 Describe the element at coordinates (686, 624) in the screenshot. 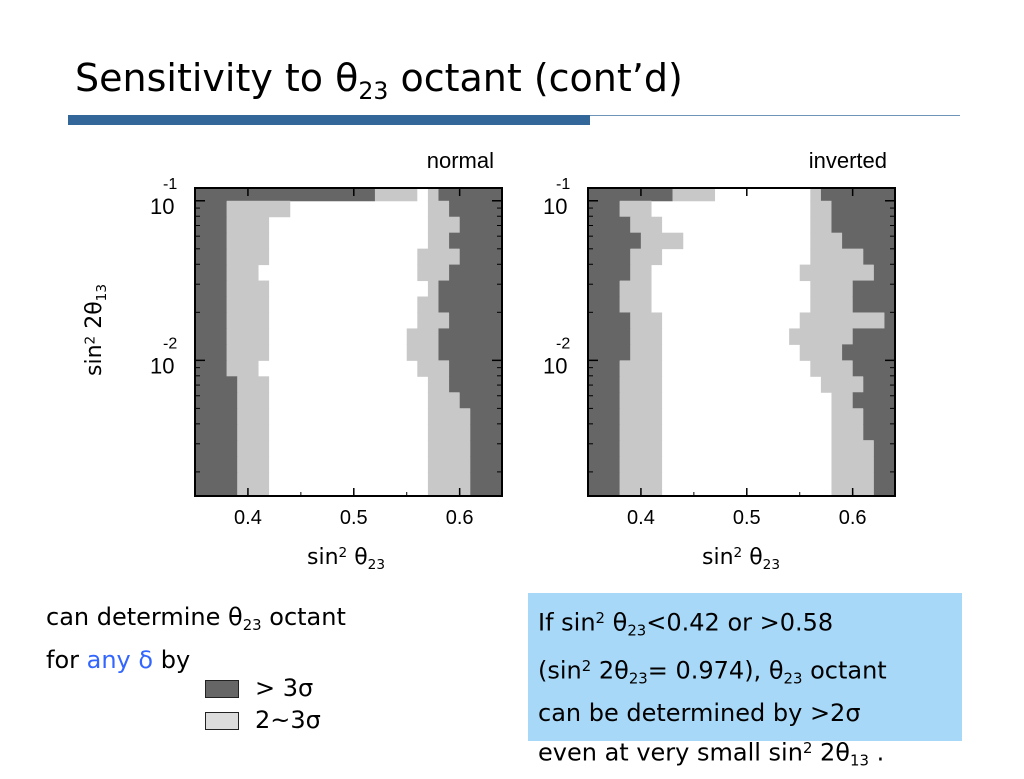

I see `info-line-1: If sin2 θ23<0.42 or >0.58` at that location.